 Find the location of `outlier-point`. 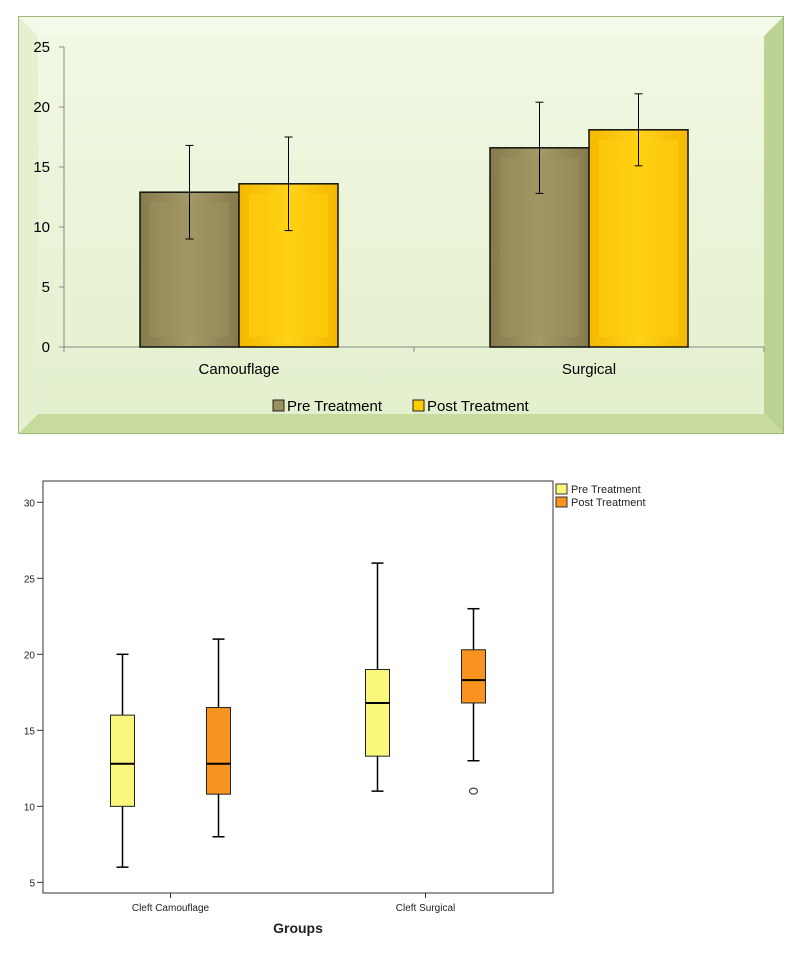

outlier-point is located at coordinates (473, 791).